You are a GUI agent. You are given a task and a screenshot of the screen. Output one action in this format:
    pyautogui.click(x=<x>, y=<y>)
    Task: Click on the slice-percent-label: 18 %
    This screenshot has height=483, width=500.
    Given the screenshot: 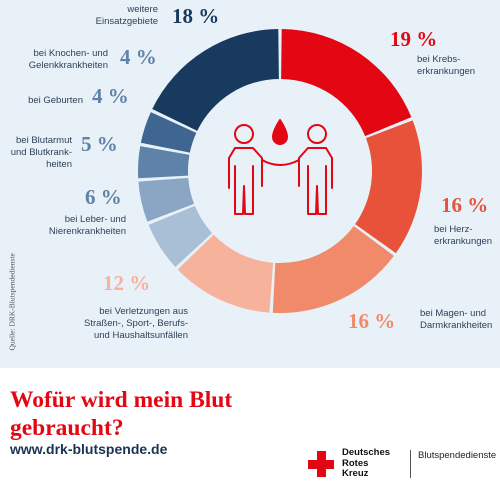 What is the action you would take?
    pyautogui.click(x=195, y=16)
    